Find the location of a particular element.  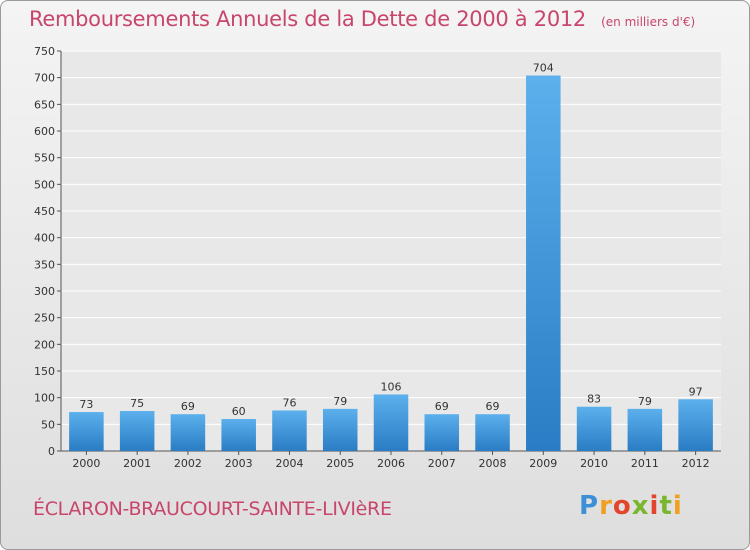

logo-letter: P is located at coordinates (589, 506).